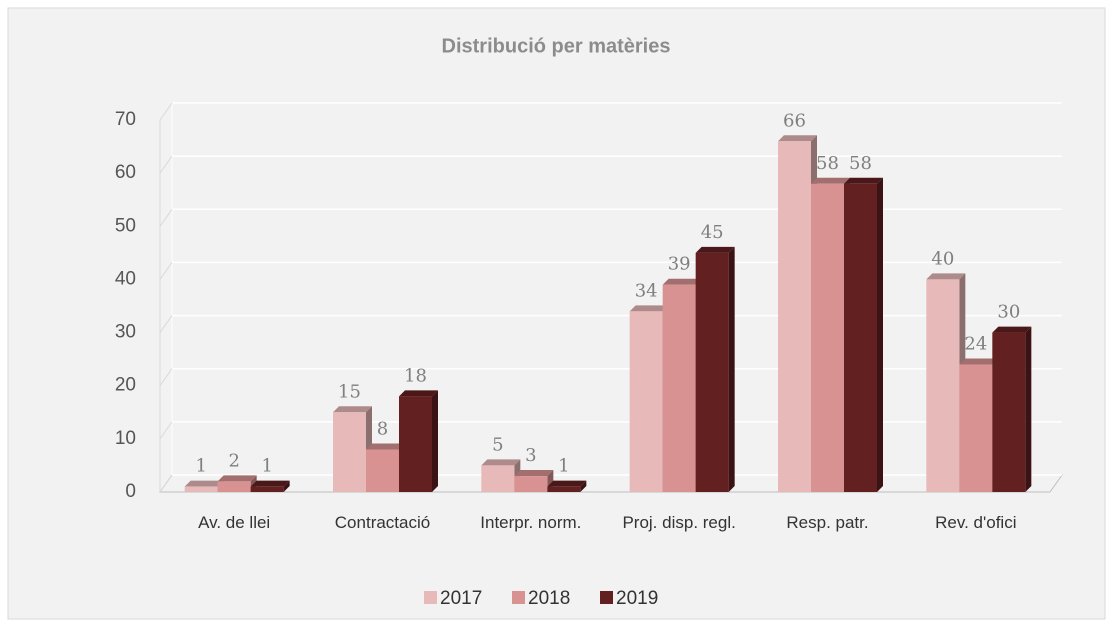  Describe the element at coordinates (794, 120) in the screenshot. I see `data-label: 66` at that location.